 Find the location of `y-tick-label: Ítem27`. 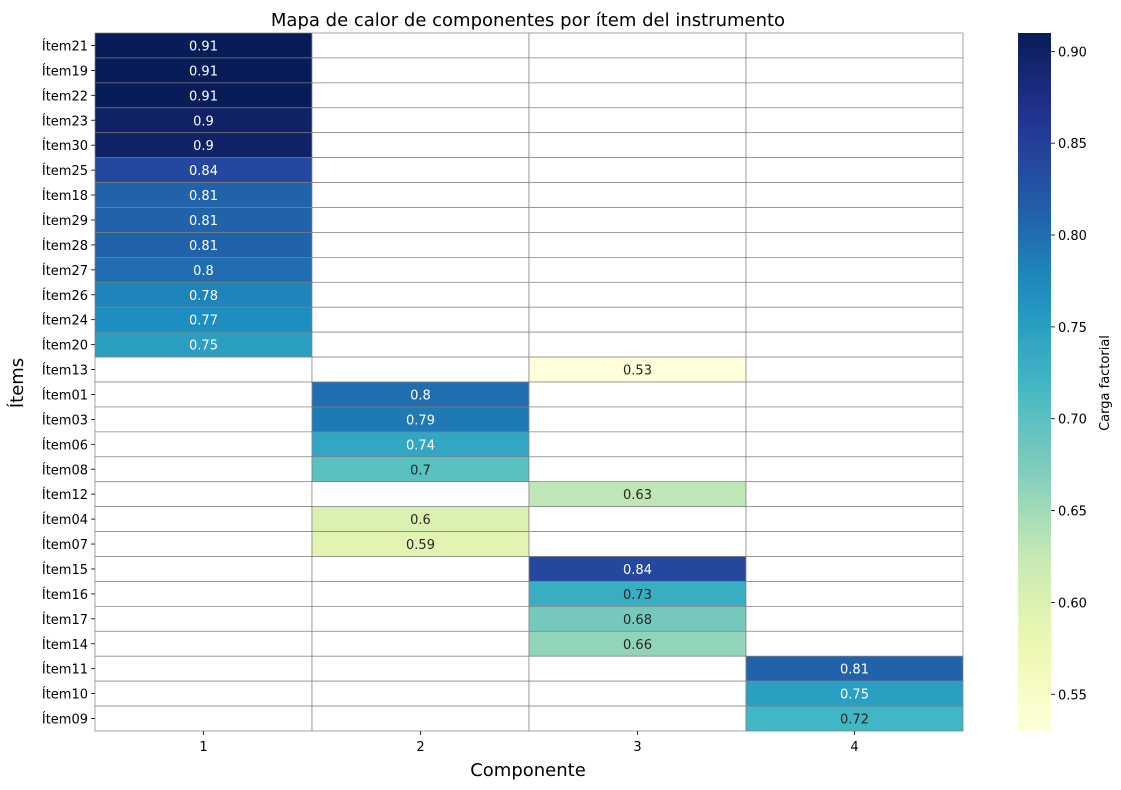

y-tick-label: Ítem27 is located at coordinates (65, 271).